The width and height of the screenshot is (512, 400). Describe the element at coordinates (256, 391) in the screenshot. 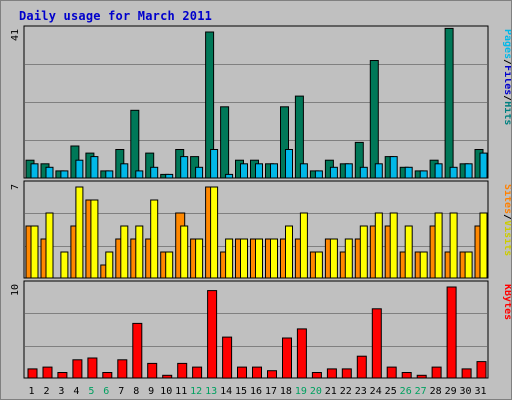

I see `x-tick-label: 16` at that location.